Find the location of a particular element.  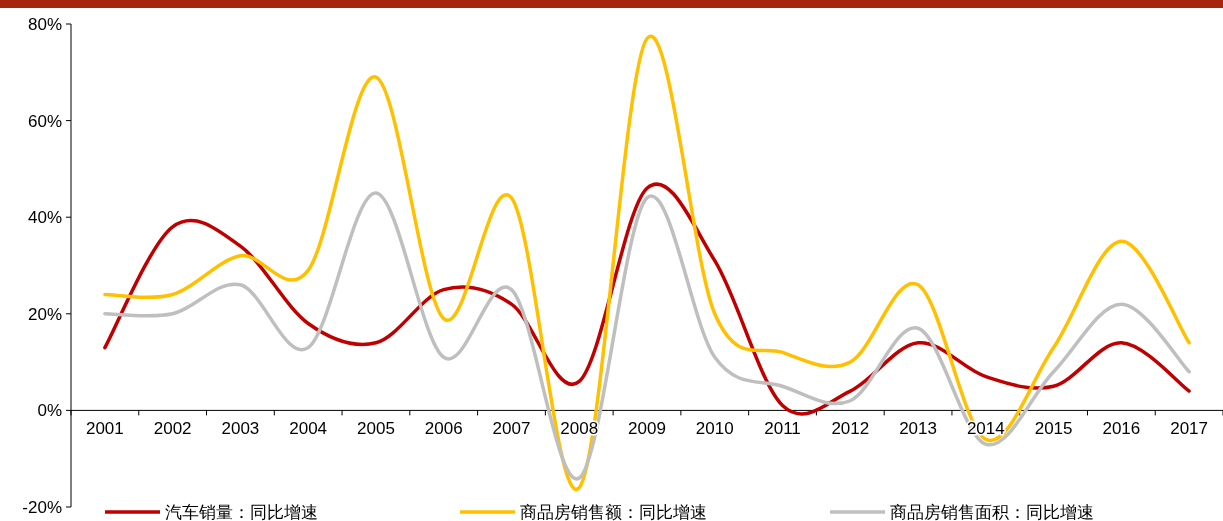

x-tick-label: 2012 is located at coordinates (850, 429).